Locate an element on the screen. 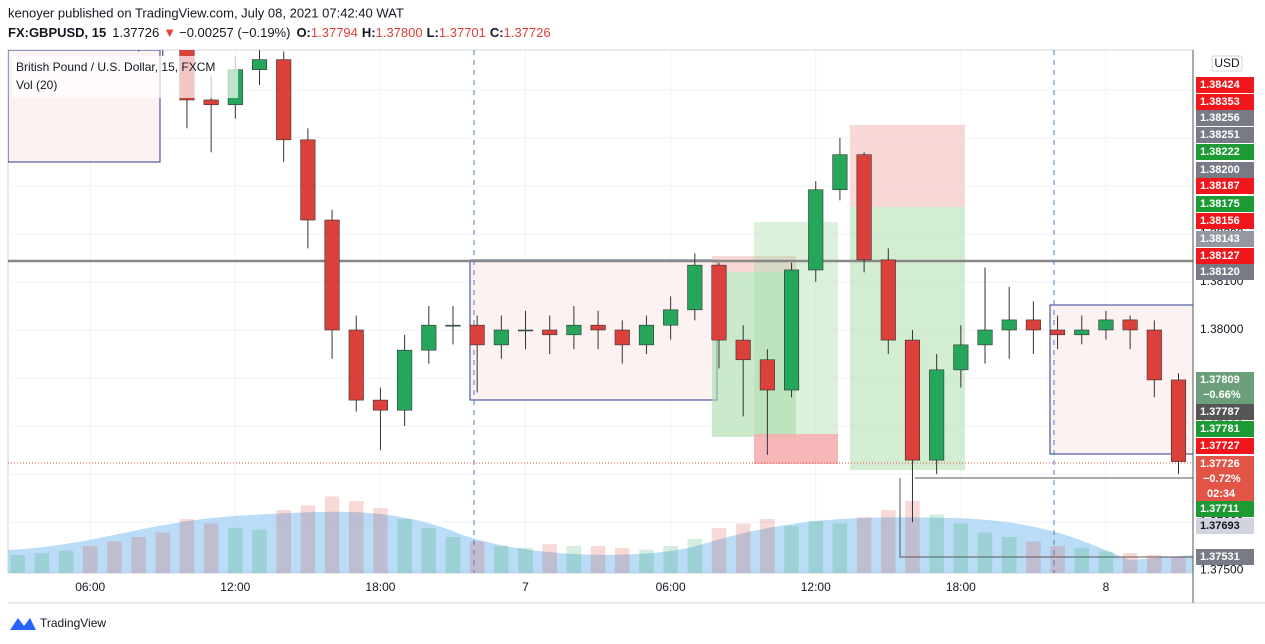 The width and height of the screenshot is (1265, 644). box is located at coordinates (1121, 379).